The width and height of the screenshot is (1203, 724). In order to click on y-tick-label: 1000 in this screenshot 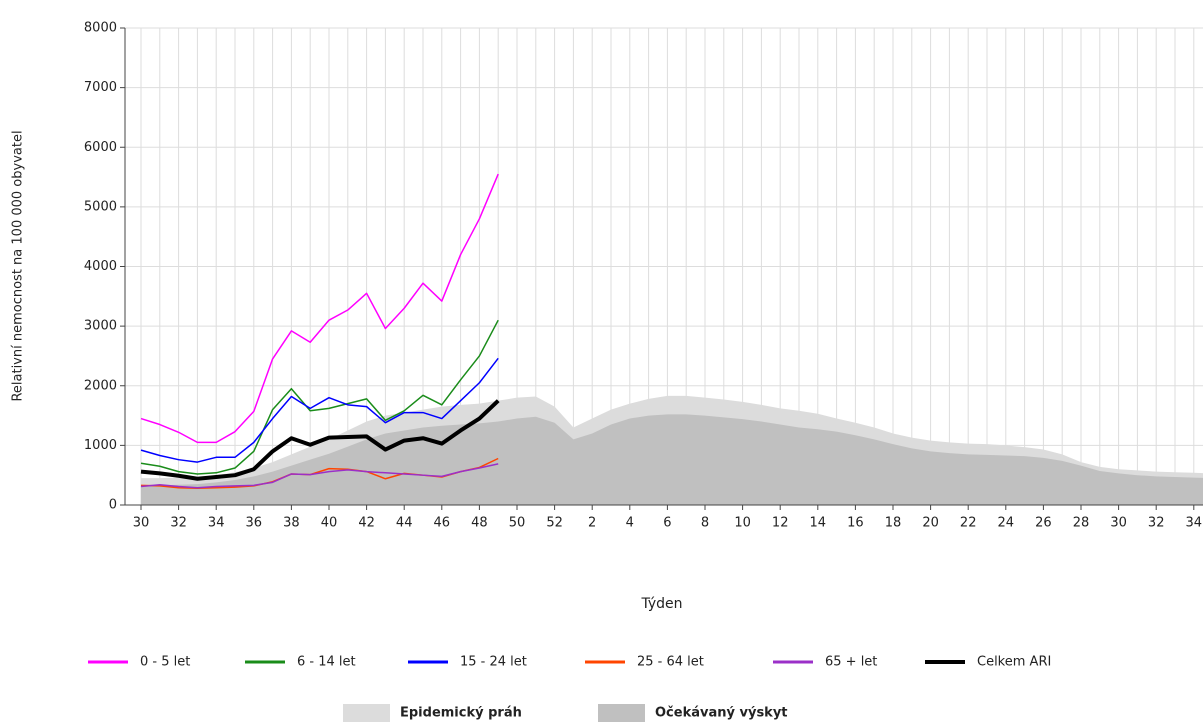, I will do `click(100, 445)`.